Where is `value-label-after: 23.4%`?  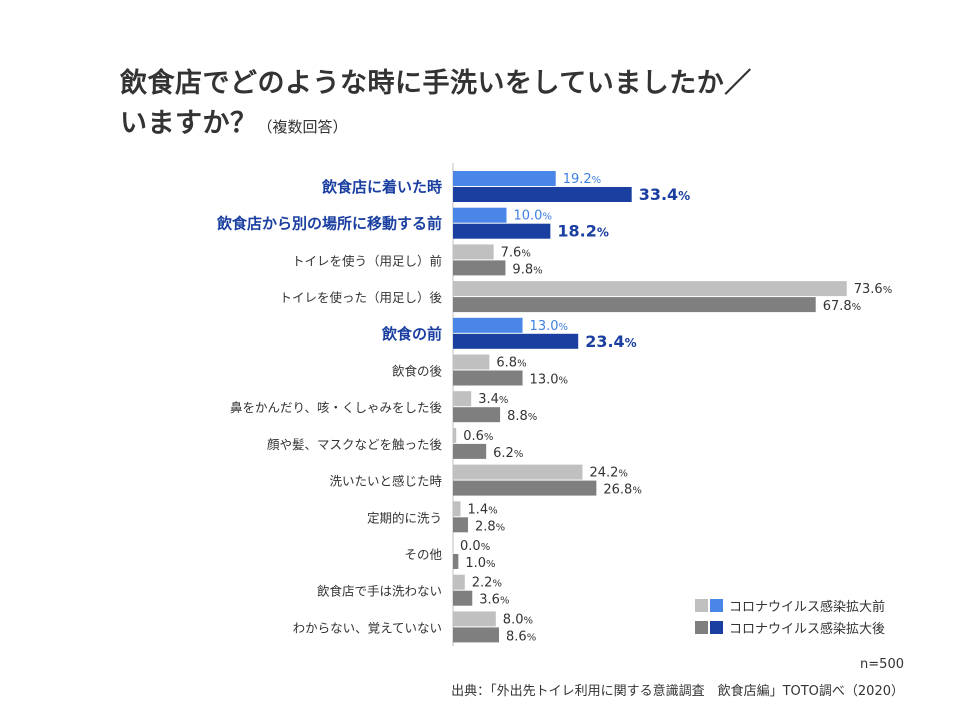 value-label-after: 23.4% is located at coordinates (611, 341).